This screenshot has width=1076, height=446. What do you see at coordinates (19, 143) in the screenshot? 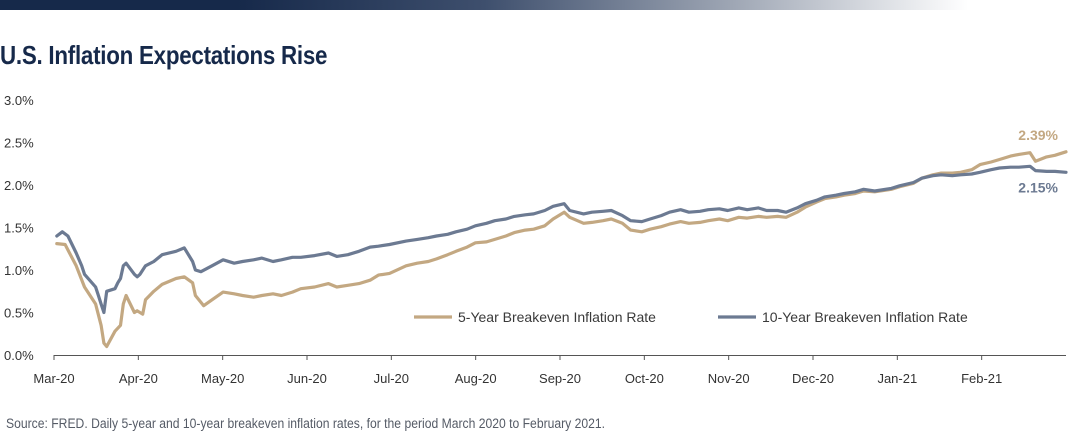
I see `y-tick-label: 2.5%` at bounding box center [19, 143].